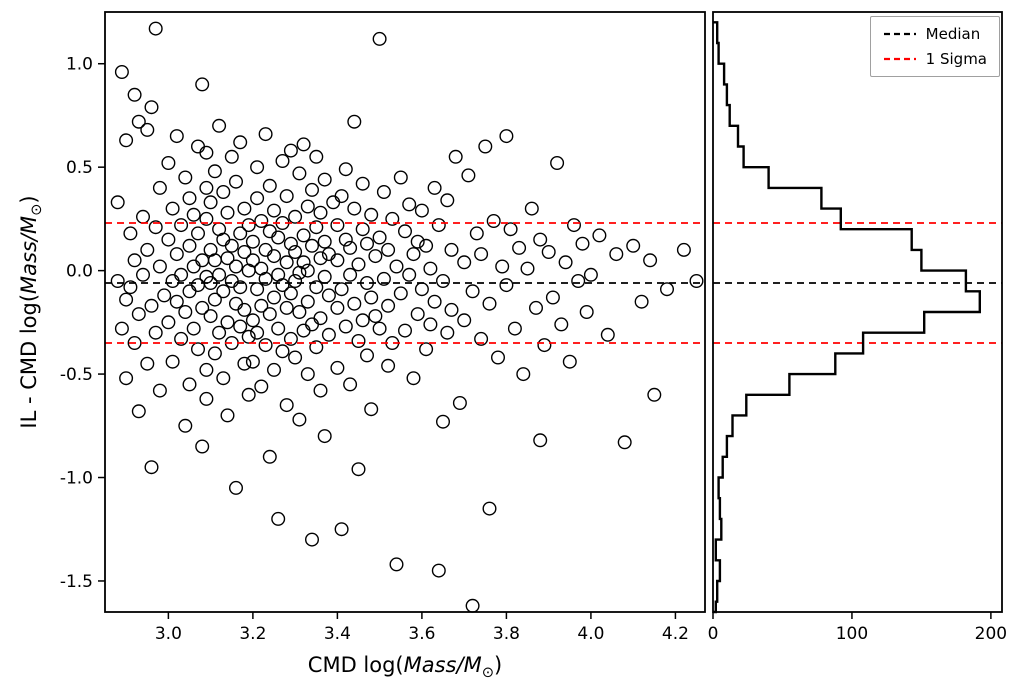 The width and height of the screenshot is (1020, 695). I want to click on legend-item-median: Median, so click(935, 34).